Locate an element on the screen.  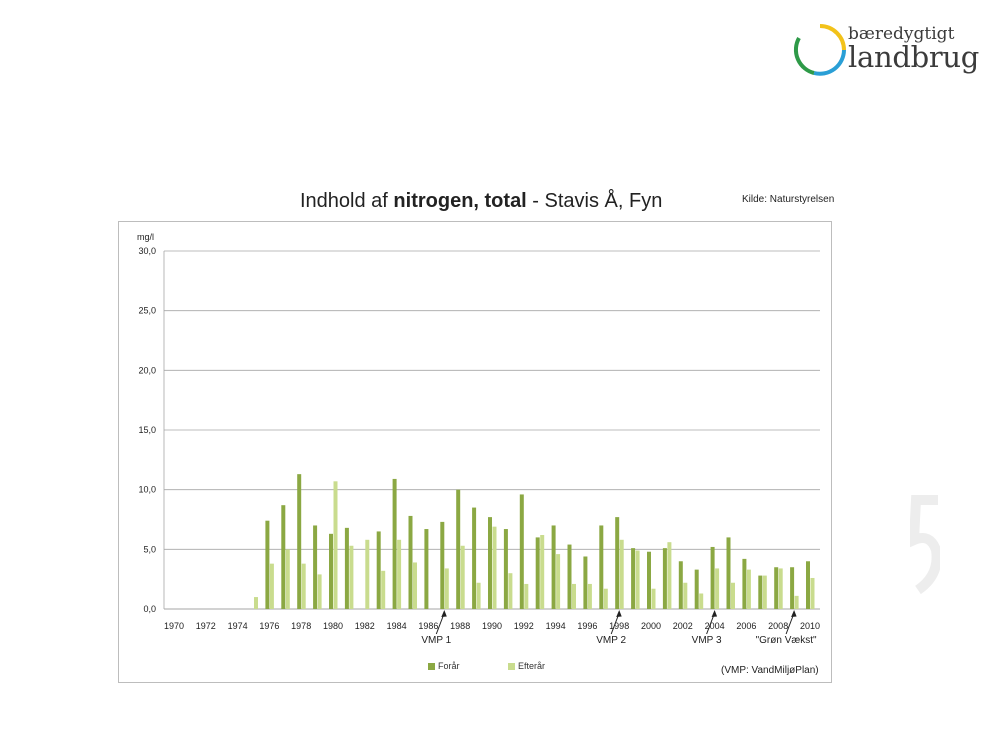
title-suffix: - Stavis Å, Fyn is located at coordinates (594, 201).